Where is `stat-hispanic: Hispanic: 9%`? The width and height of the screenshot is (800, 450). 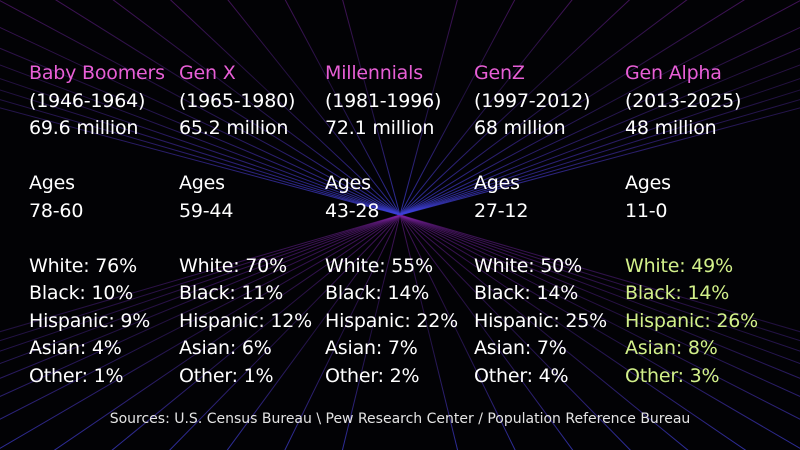
stat-hispanic: Hispanic: 9% is located at coordinates (90, 320).